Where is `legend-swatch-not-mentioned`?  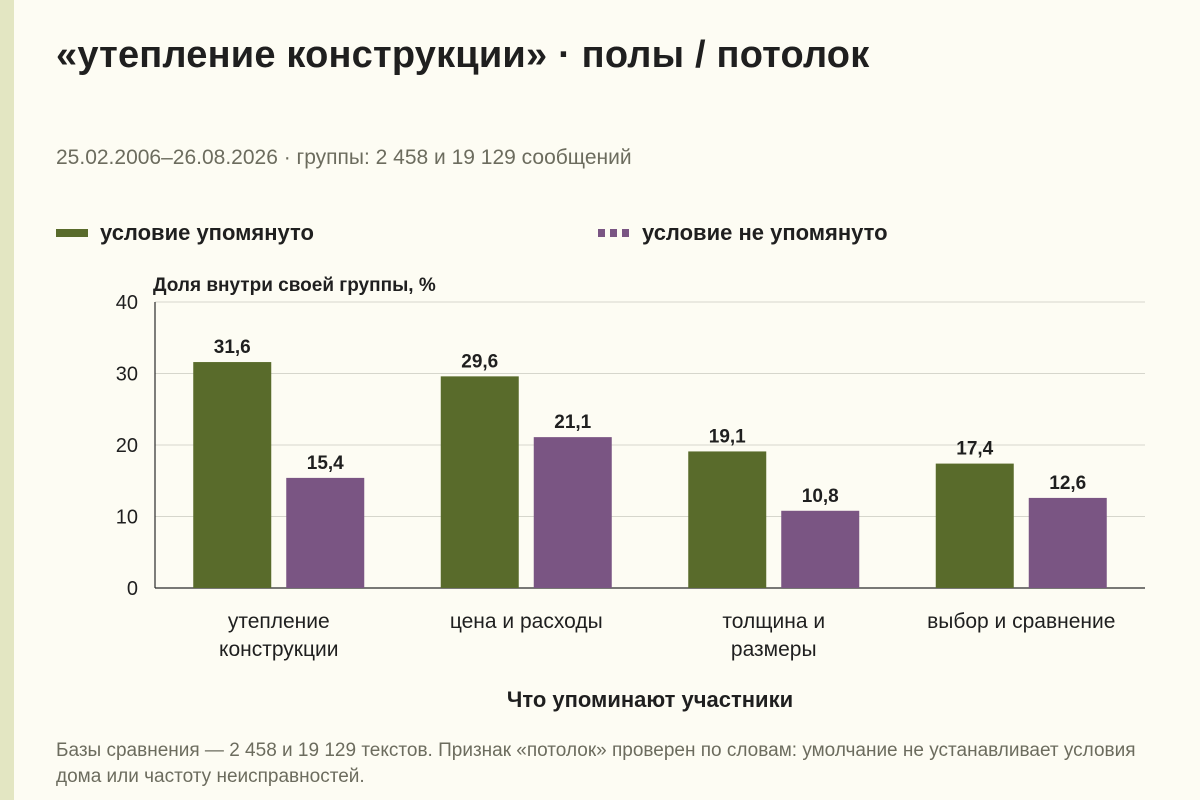 legend-swatch-not-mentioned is located at coordinates (614, 233).